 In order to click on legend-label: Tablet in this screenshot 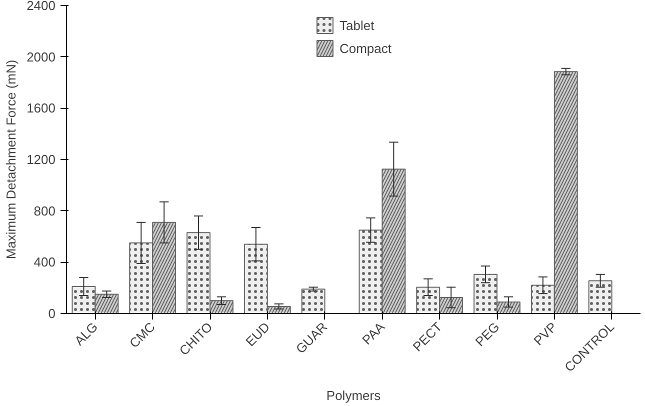, I will do `click(356, 25)`.